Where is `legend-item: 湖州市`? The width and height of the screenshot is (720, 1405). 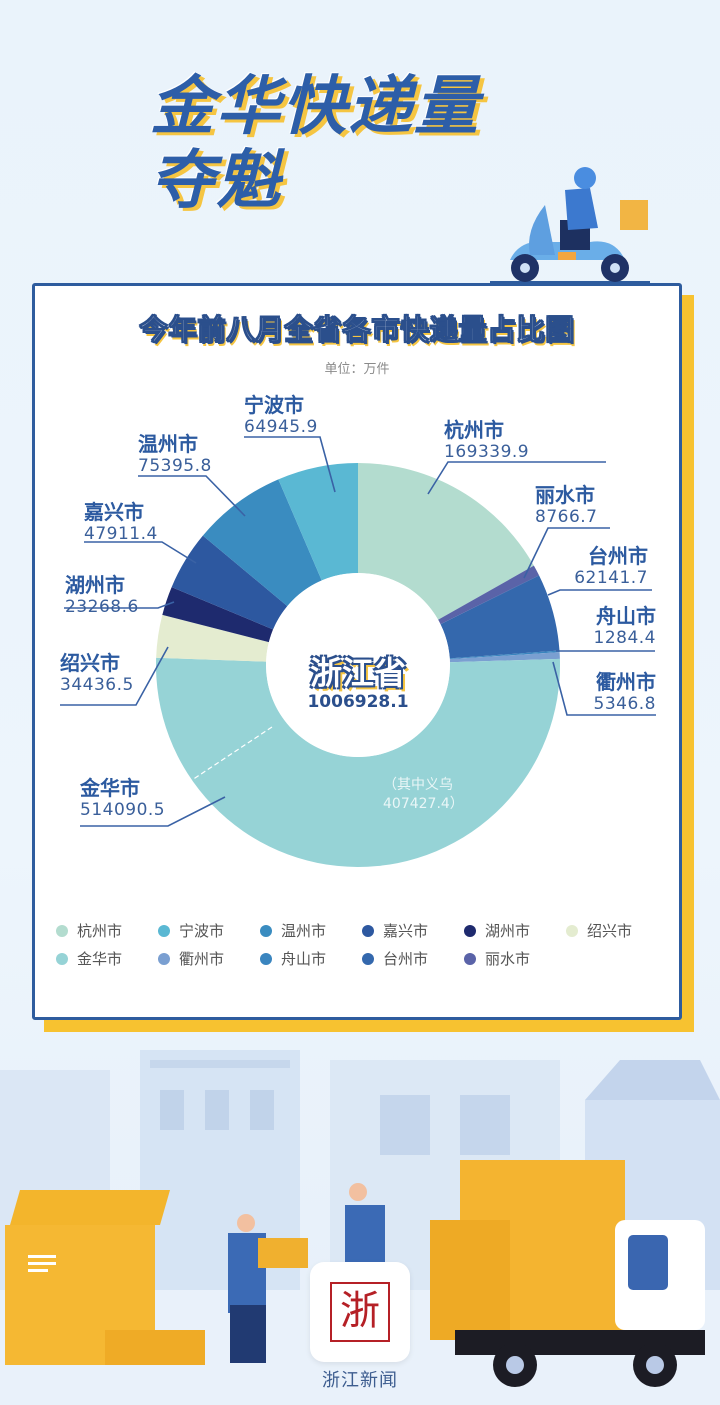 legend-item: 湖州市 is located at coordinates (515, 930).